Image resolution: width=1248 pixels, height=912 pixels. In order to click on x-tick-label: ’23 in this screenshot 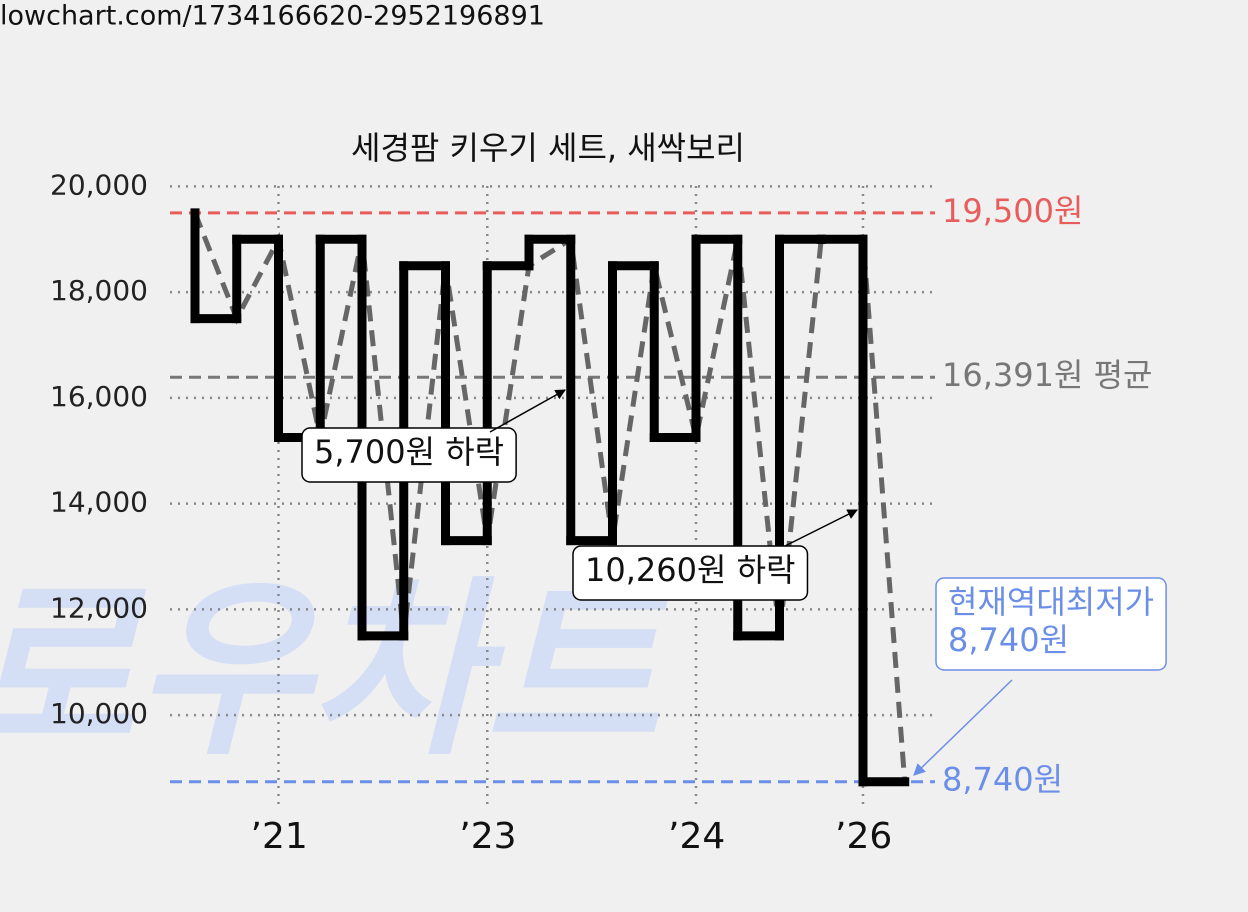, I will do `click(487, 836)`.